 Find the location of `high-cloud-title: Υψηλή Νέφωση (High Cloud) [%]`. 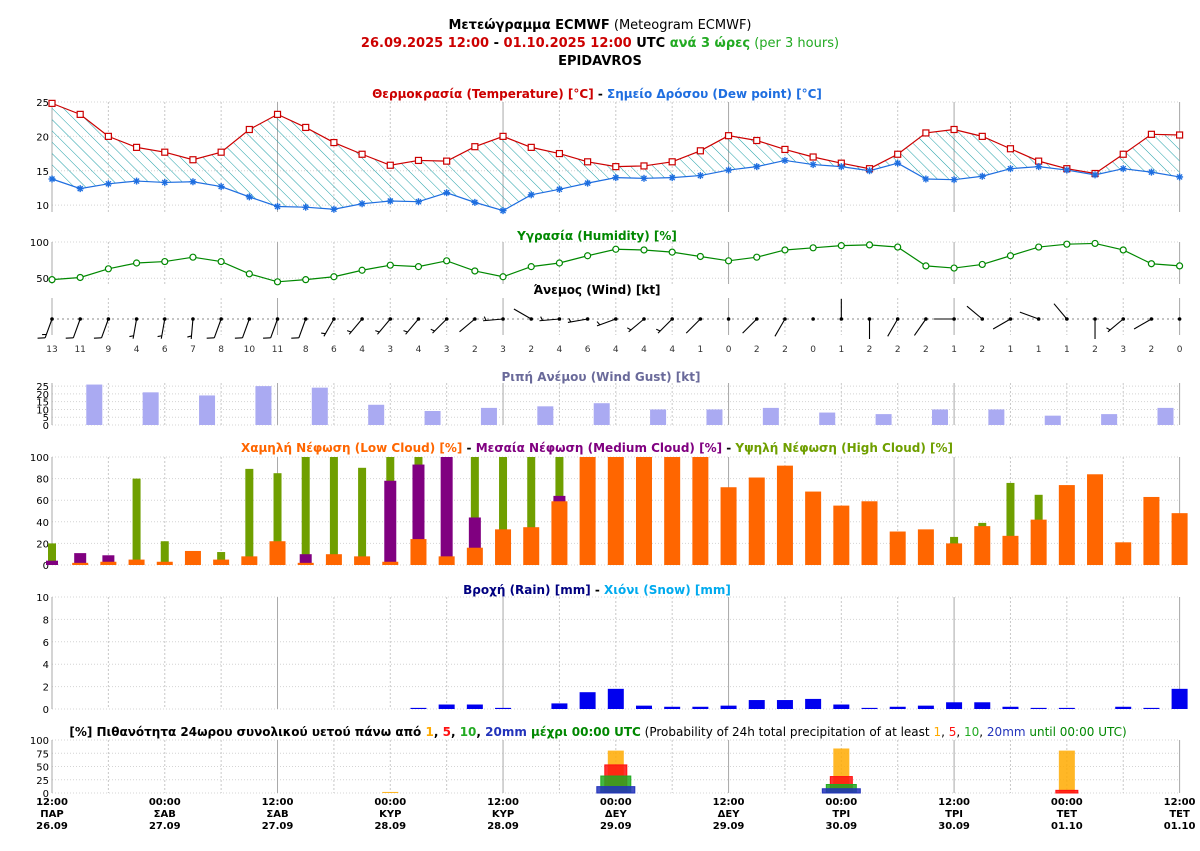

high-cloud-title: Υψηλή Νέφωση (High Cloud) [%] is located at coordinates (843, 448).